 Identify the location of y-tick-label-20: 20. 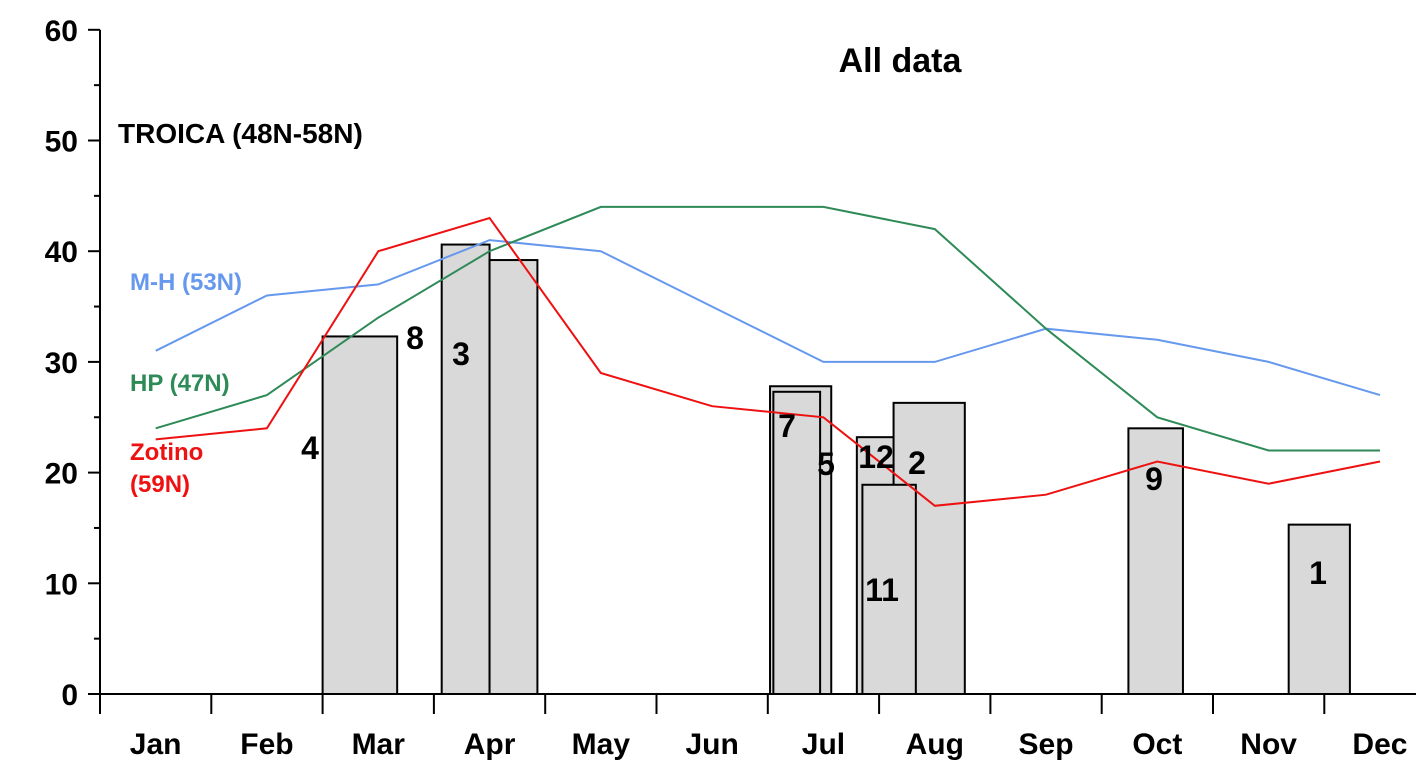
(61, 474).